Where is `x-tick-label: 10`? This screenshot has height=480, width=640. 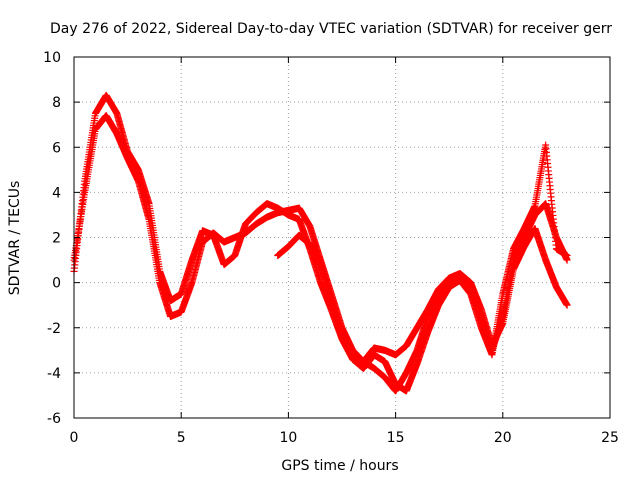 x-tick-label: 10 is located at coordinates (288, 438).